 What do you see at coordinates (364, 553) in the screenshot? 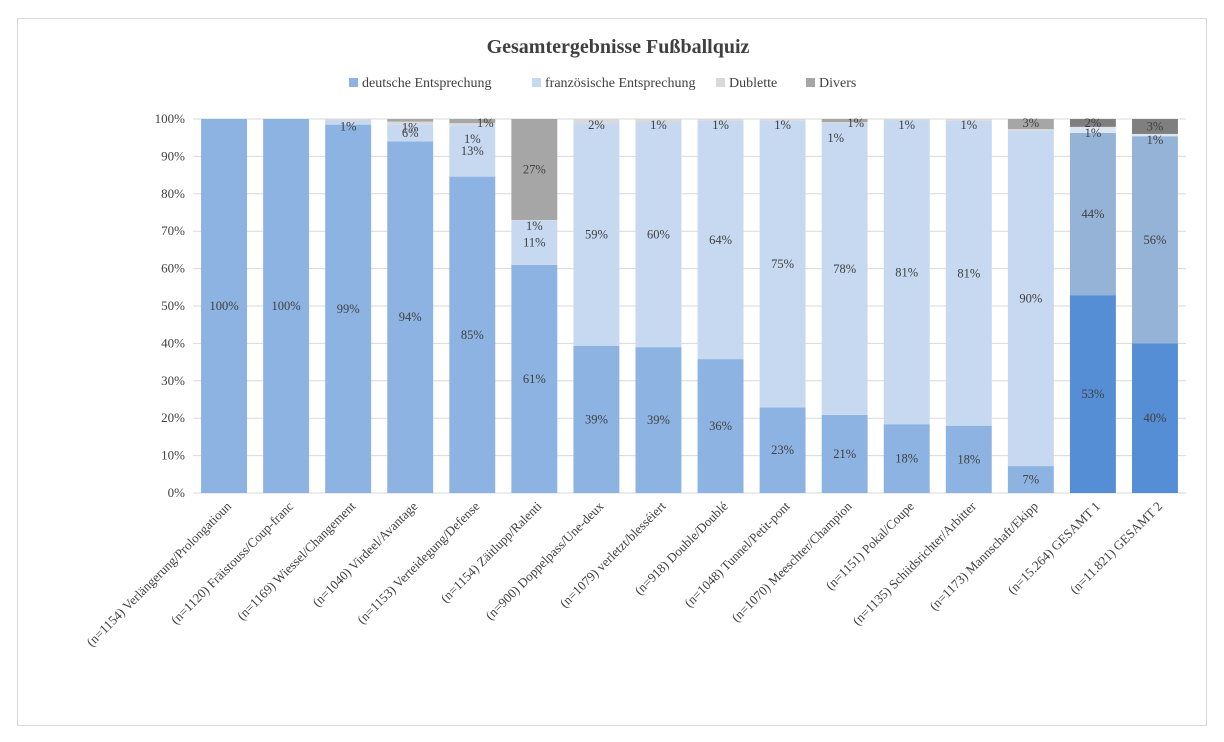
I see `x-tick-label: (n=1040) Virdeel/Avantage` at bounding box center [364, 553].